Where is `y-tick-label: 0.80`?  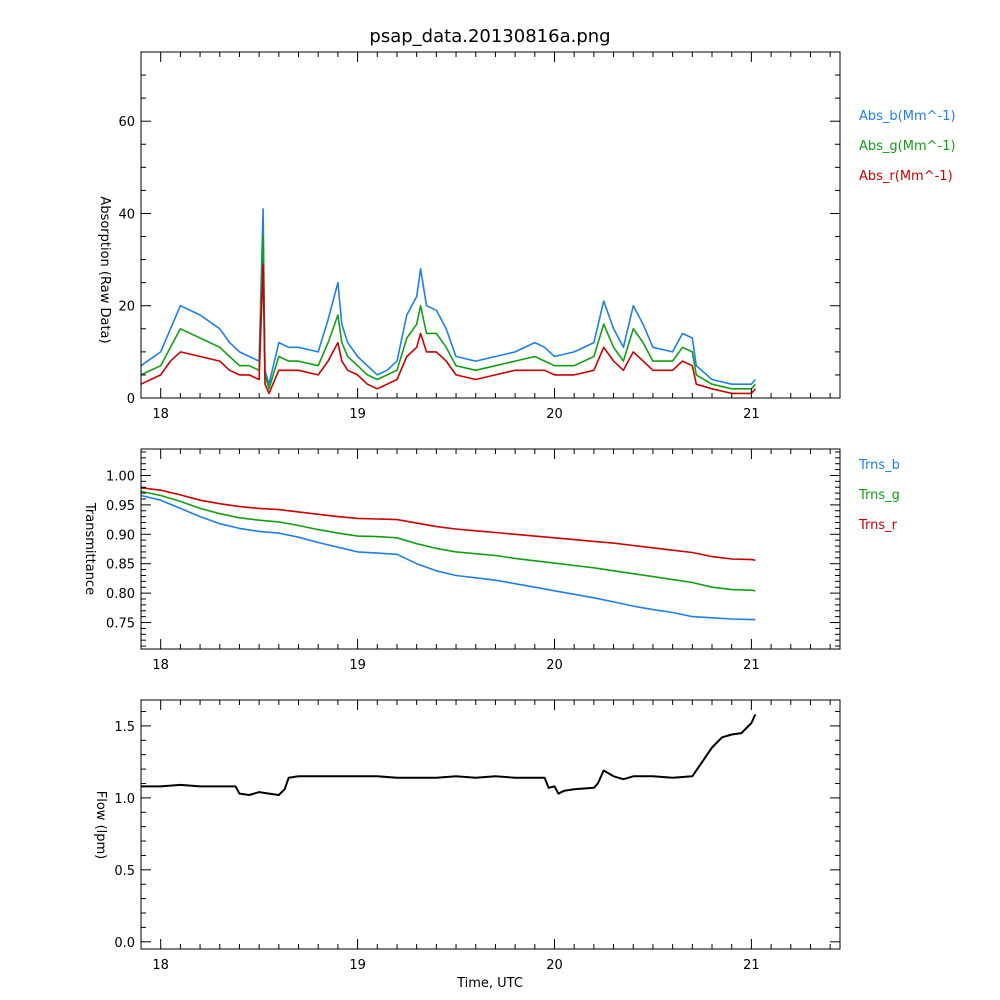
y-tick-label: 0.80 is located at coordinates (120, 594).